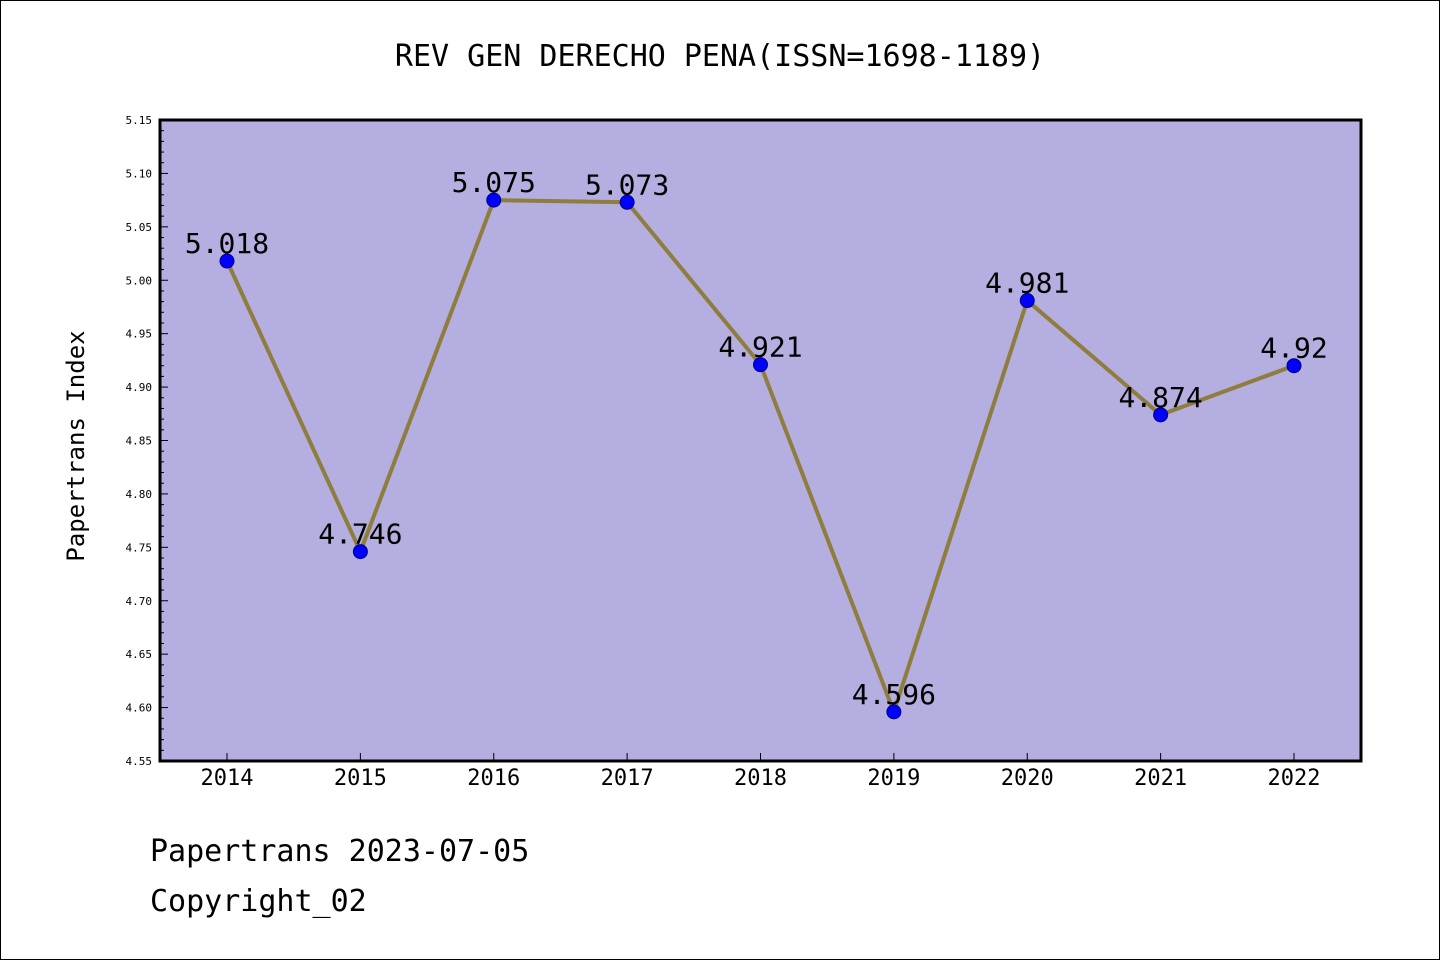  Describe the element at coordinates (627, 778) in the screenshot. I see `x-tick-label: 2017` at that location.